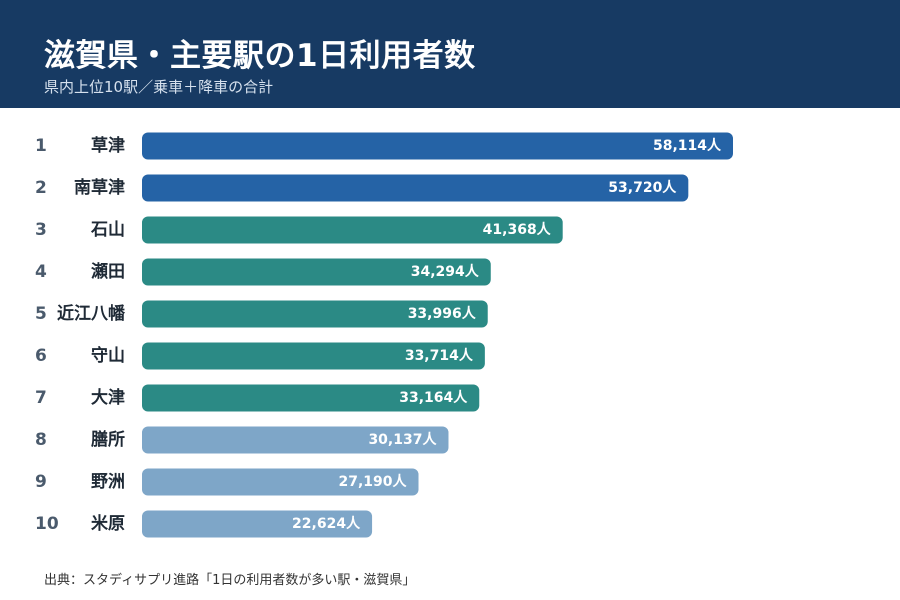 The image size is (900, 600). I want to click on rank-number: 8, so click(41, 440).